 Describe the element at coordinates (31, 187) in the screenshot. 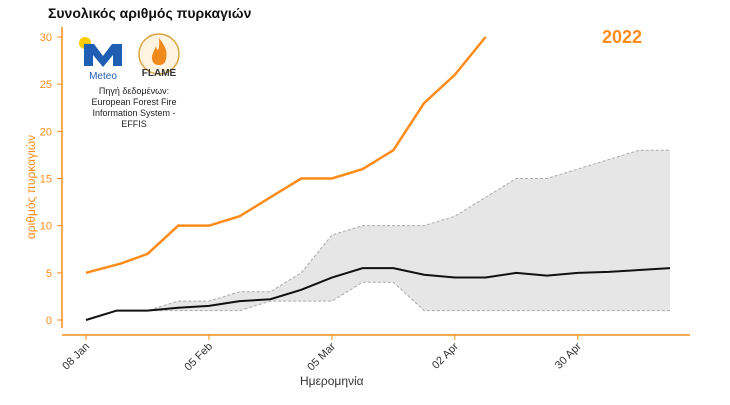

I see `y-axis-label: αριθμός πυρκαγιών` at that location.